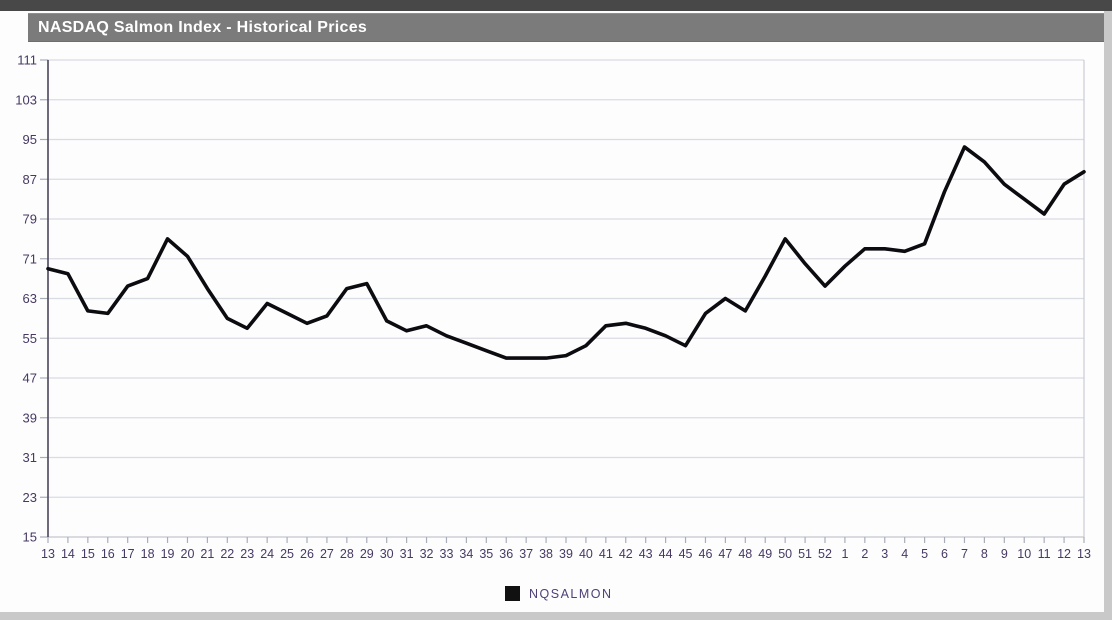 This screenshot has width=1112, height=620. I want to click on x-tick-label: 48, so click(745, 554).